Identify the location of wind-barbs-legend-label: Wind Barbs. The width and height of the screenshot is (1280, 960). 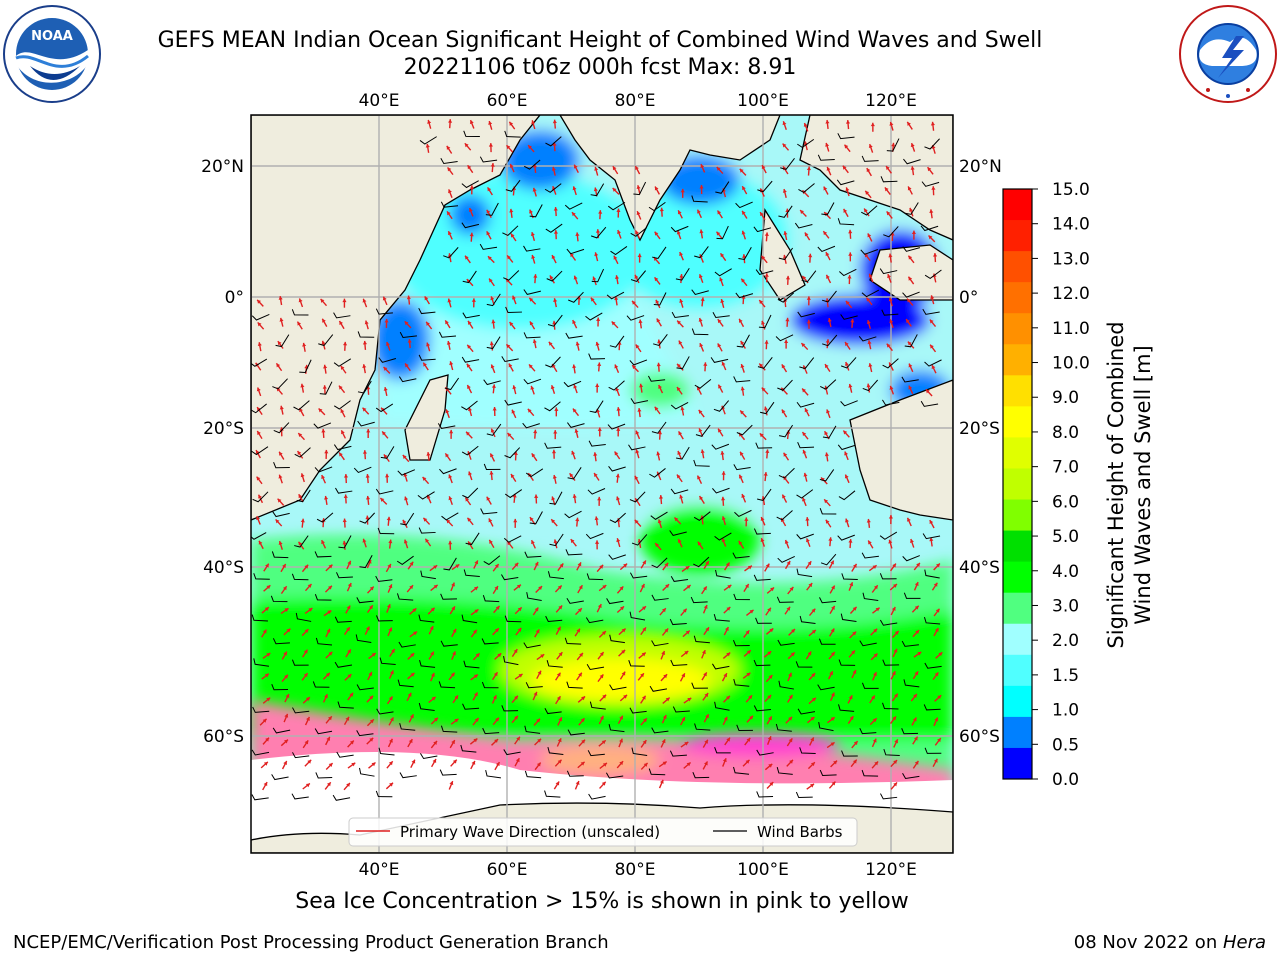
(800, 832).